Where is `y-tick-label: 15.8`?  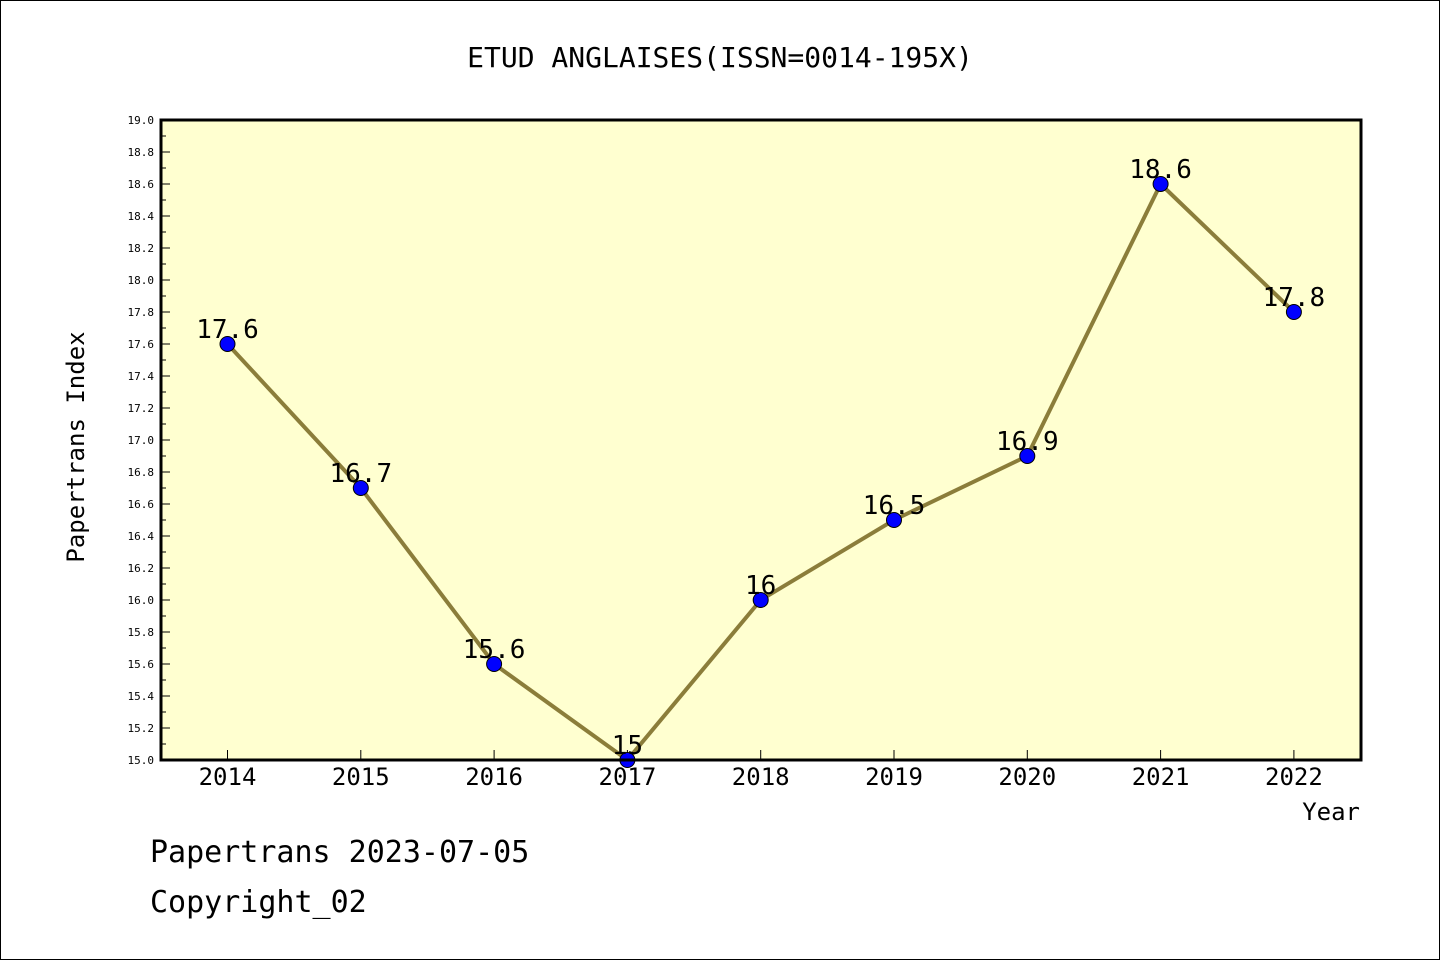 y-tick-label: 15.8 is located at coordinates (141, 632).